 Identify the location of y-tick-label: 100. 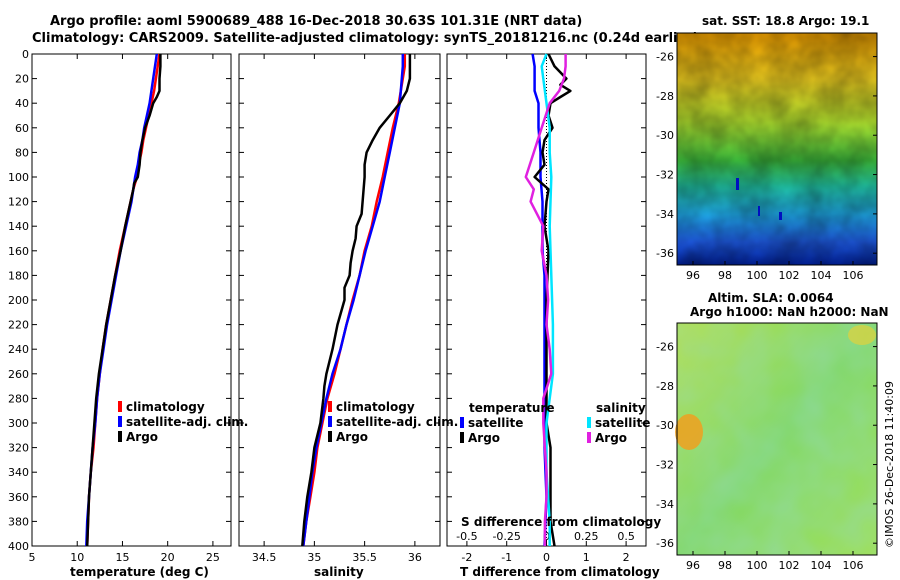
(18, 177).